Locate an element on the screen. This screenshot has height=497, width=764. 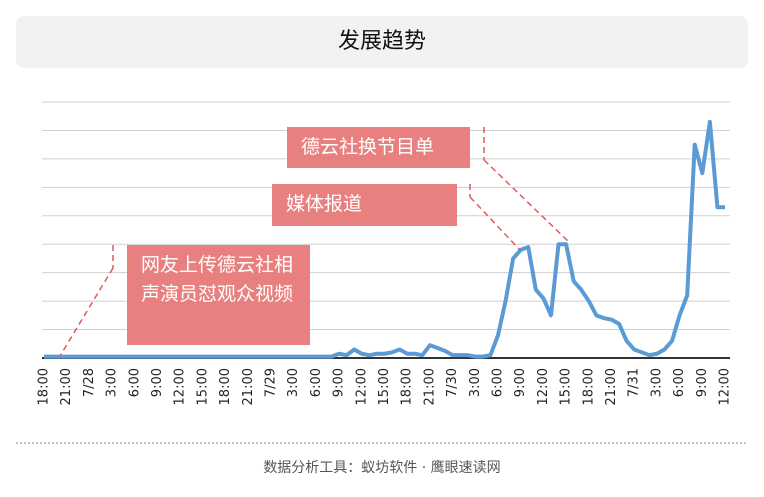
chart-title: 发展趋势 is located at coordinates (382, 41).